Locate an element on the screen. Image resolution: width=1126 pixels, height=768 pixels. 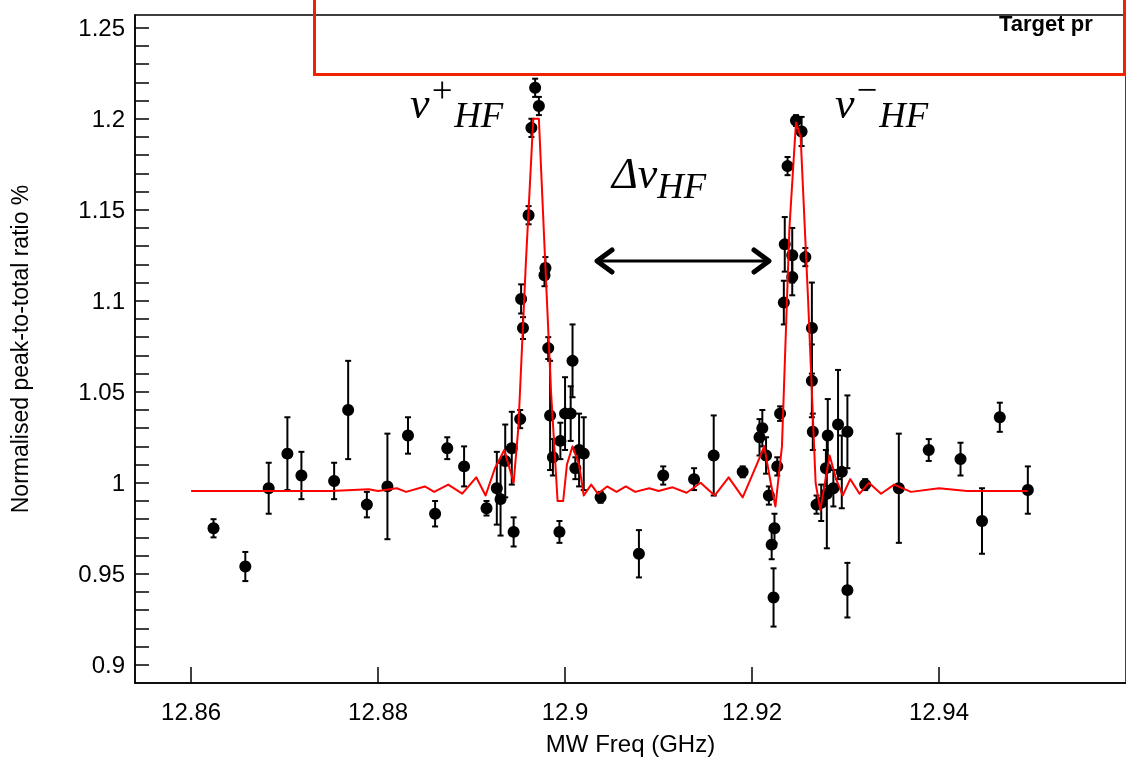
x-tick-label: 12.94 is located at coordinates (939, 711).